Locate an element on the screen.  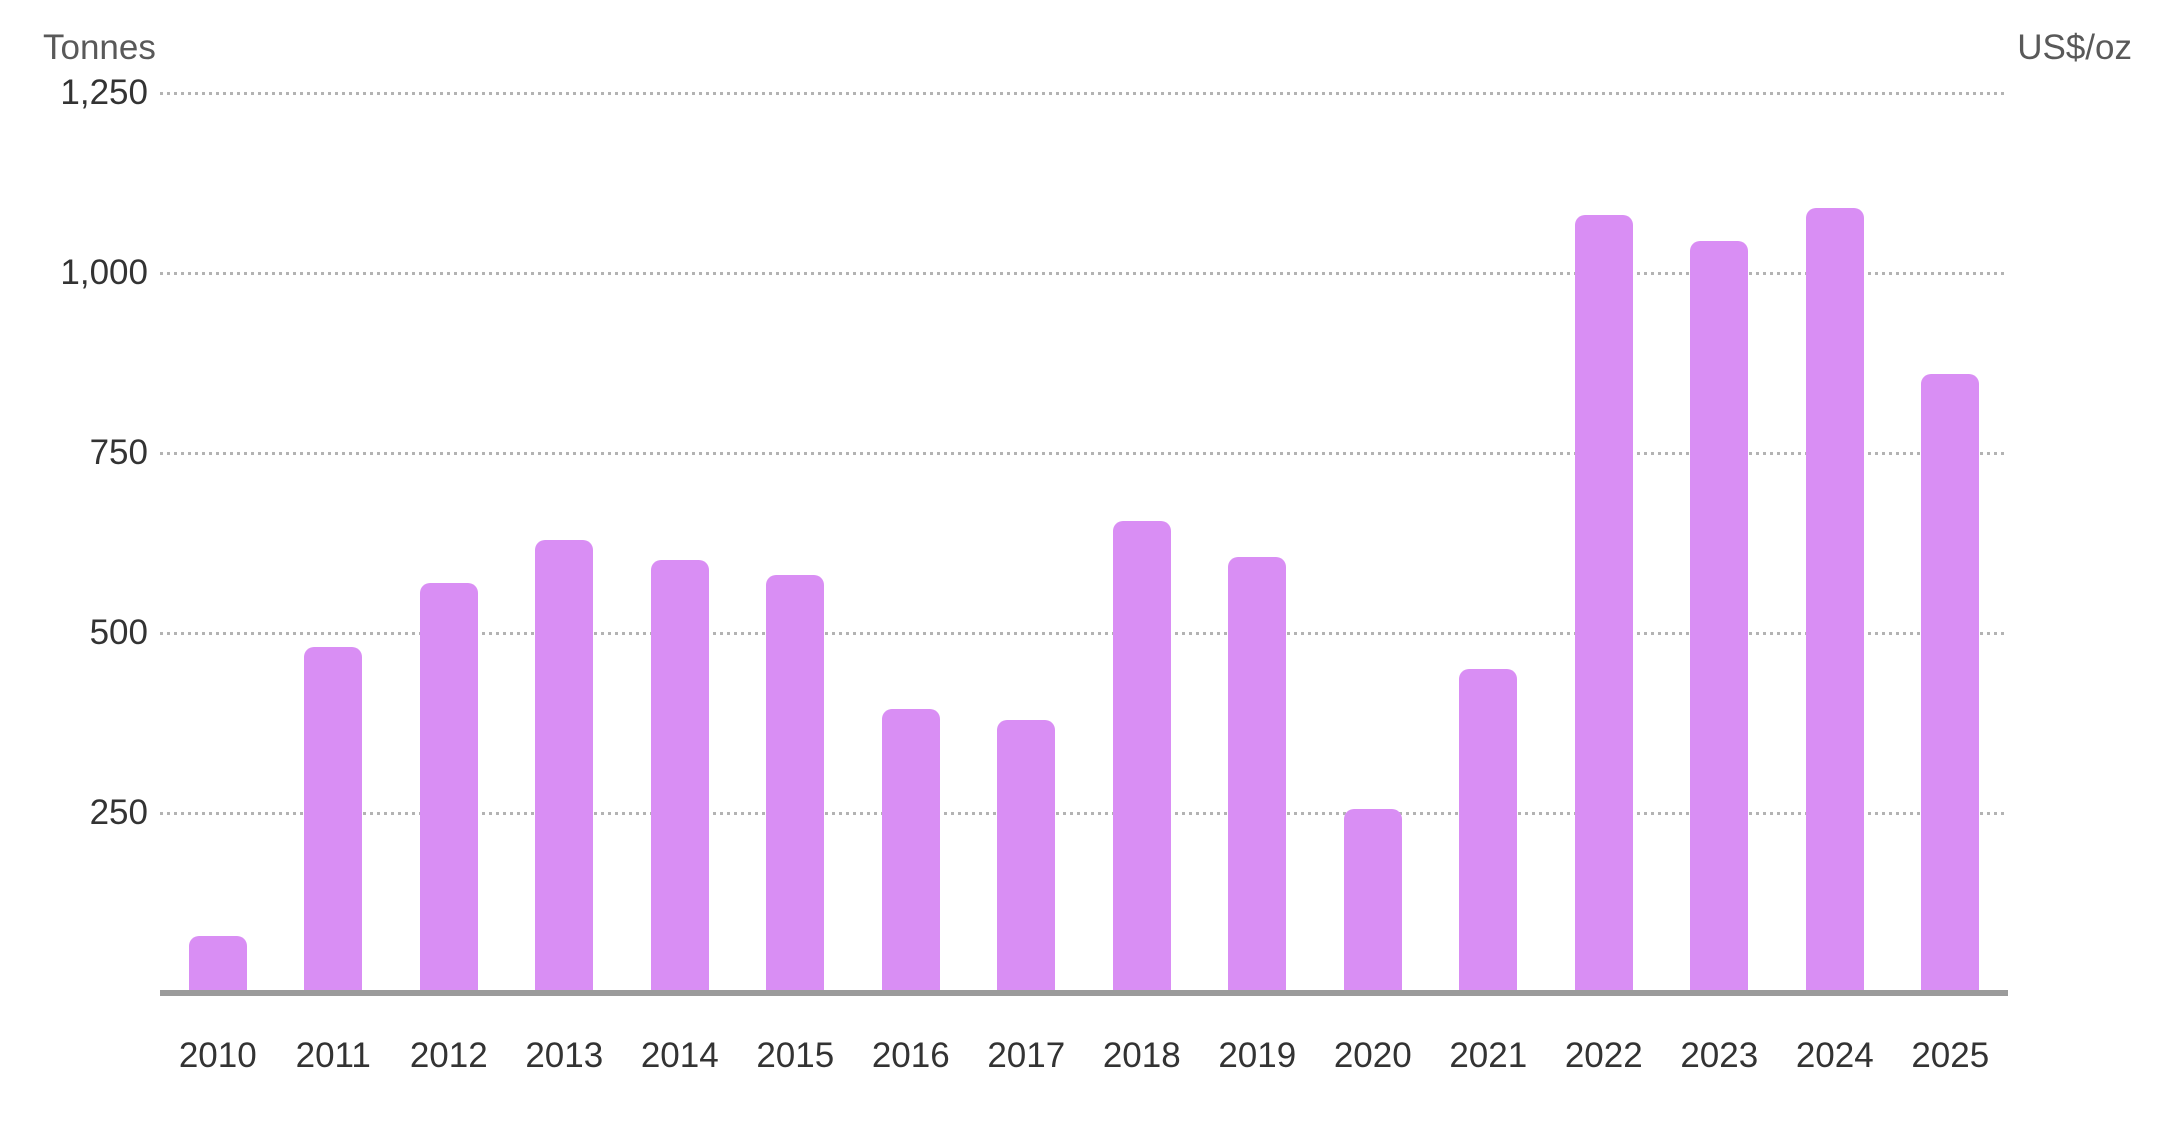
x-label-2013: 2013 is located at coordinates (564, 1055).